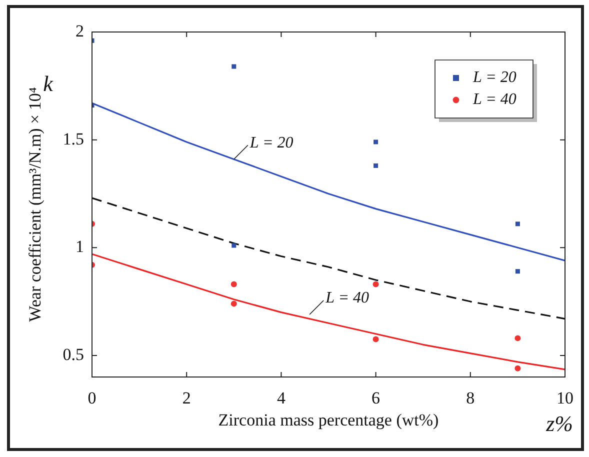  What do you see at coordinates (48, 83) in the screenshot?
I see `text: k` at bounding box center [48, 83].